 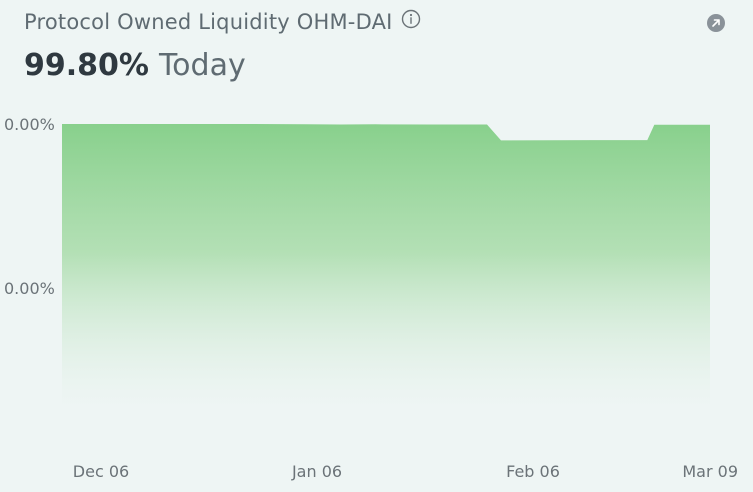 I want to click on info-icon, so click(x=411, y=19).